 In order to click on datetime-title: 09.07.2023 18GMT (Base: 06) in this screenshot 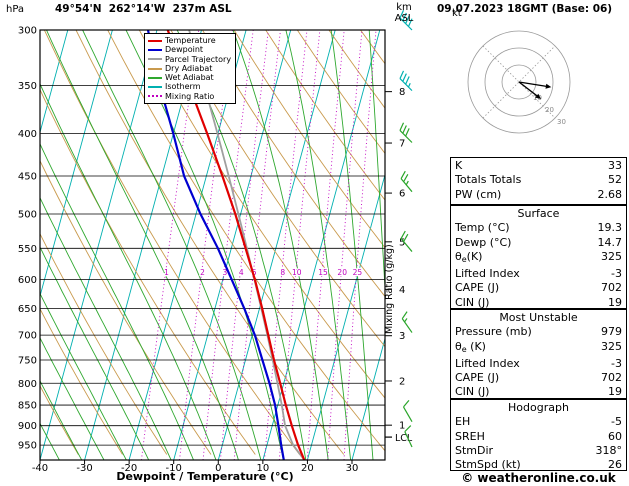, I will do `click(525, 9)`.